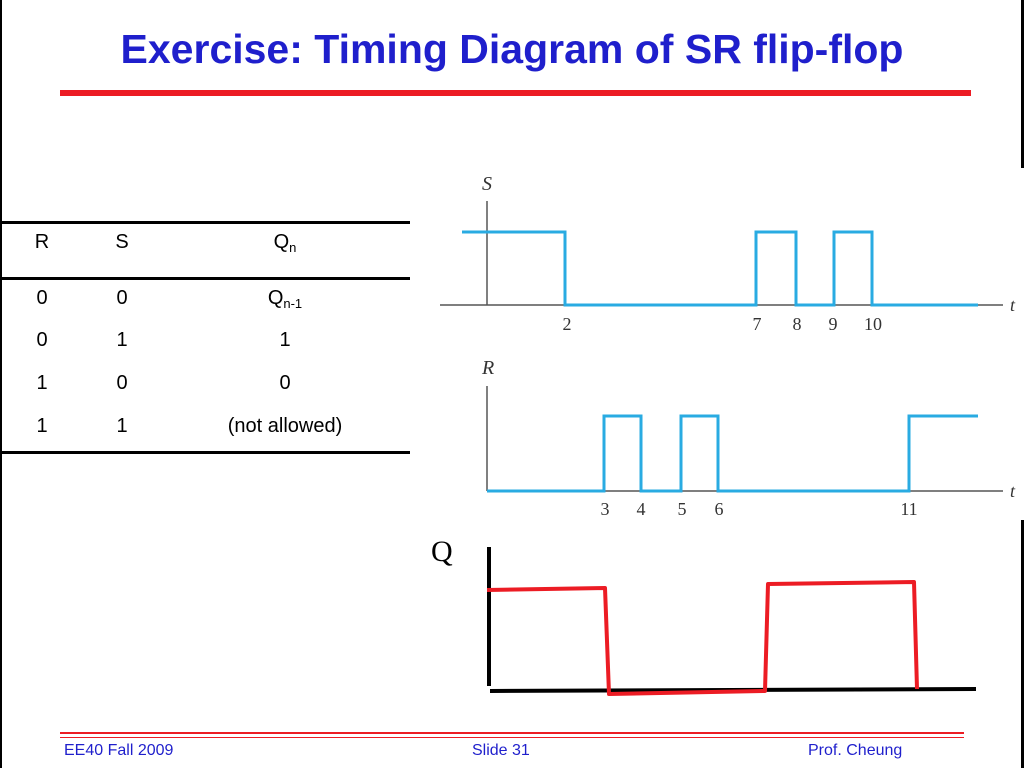  What do you see at coordinates (42, 426) in the screenshot?
I see `row-4-r: 1` at bounding box center [42, 426].